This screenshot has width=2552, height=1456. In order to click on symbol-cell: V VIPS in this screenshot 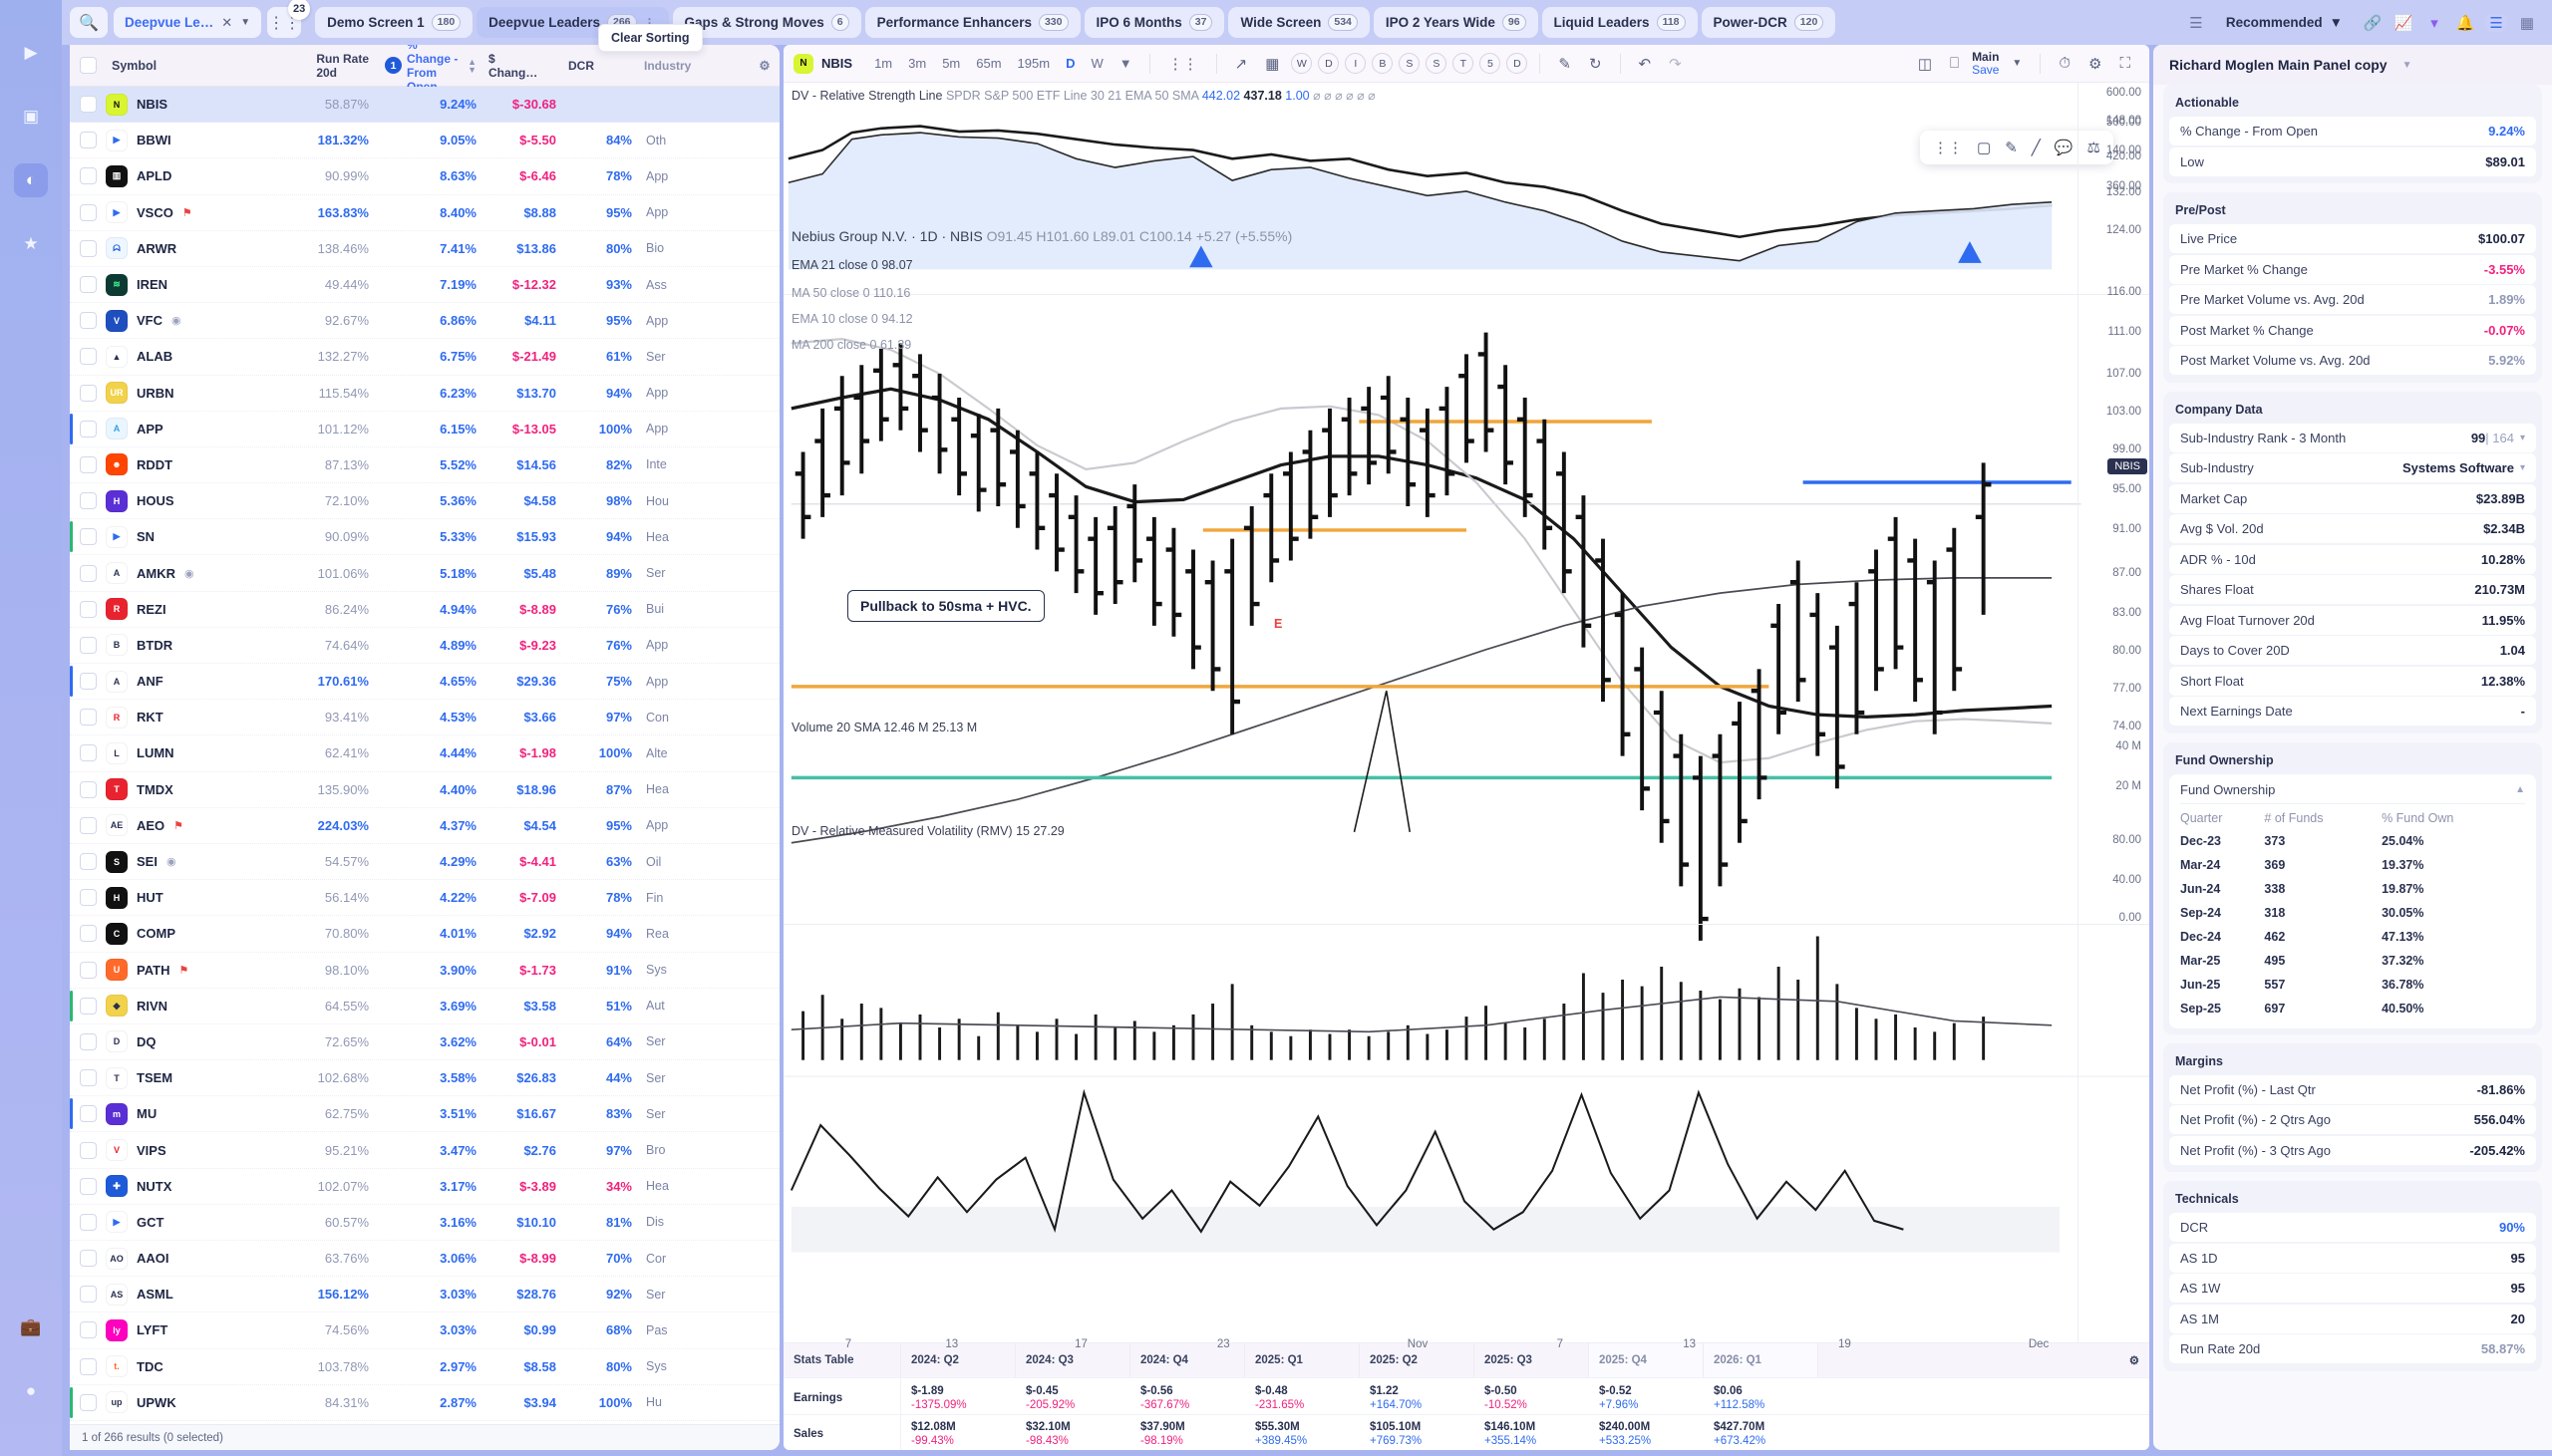, I will do `click(185, 1150)`.